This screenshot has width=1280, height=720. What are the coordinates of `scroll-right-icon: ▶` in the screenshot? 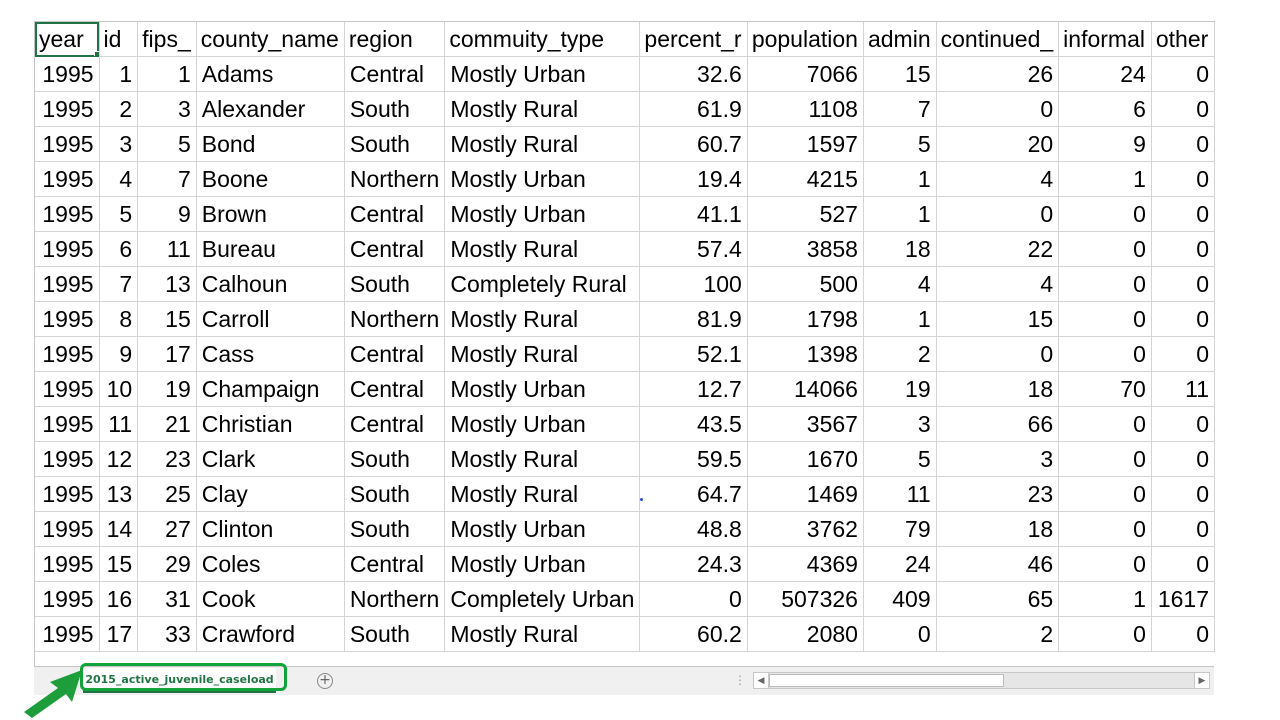 It's located at (1201, 680).